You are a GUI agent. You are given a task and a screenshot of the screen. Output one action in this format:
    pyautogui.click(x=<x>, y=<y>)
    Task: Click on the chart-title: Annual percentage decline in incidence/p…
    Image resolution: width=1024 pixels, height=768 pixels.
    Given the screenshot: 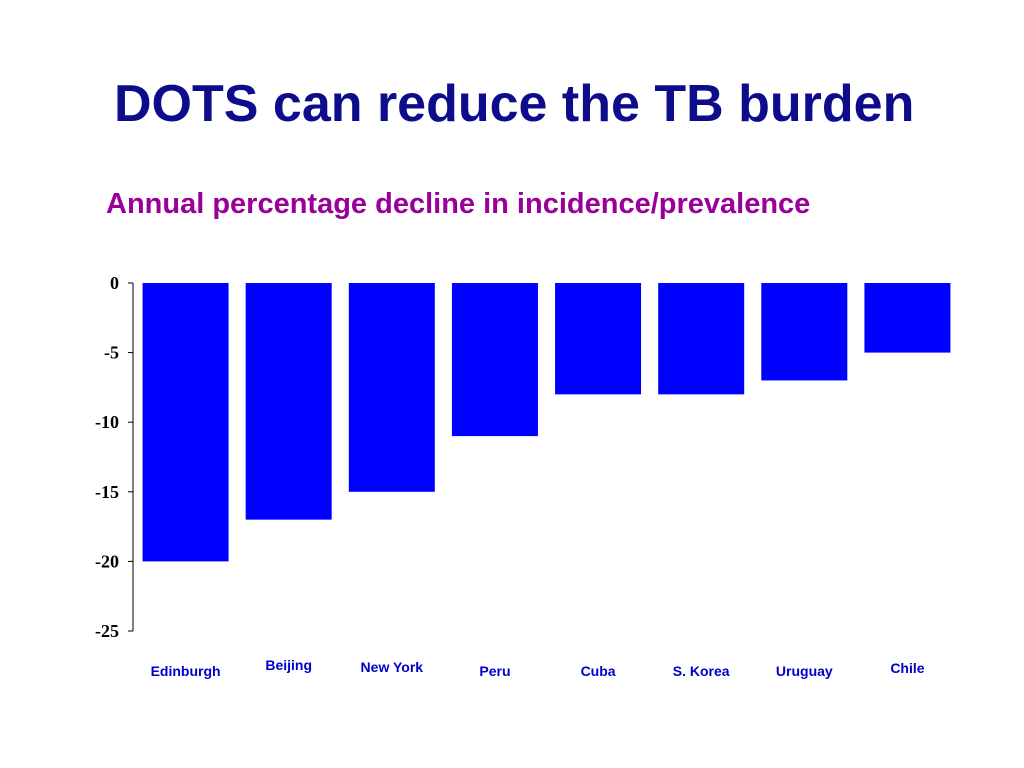 What is the action you would take?
    pyautogui.click(x=458, y=204)
    